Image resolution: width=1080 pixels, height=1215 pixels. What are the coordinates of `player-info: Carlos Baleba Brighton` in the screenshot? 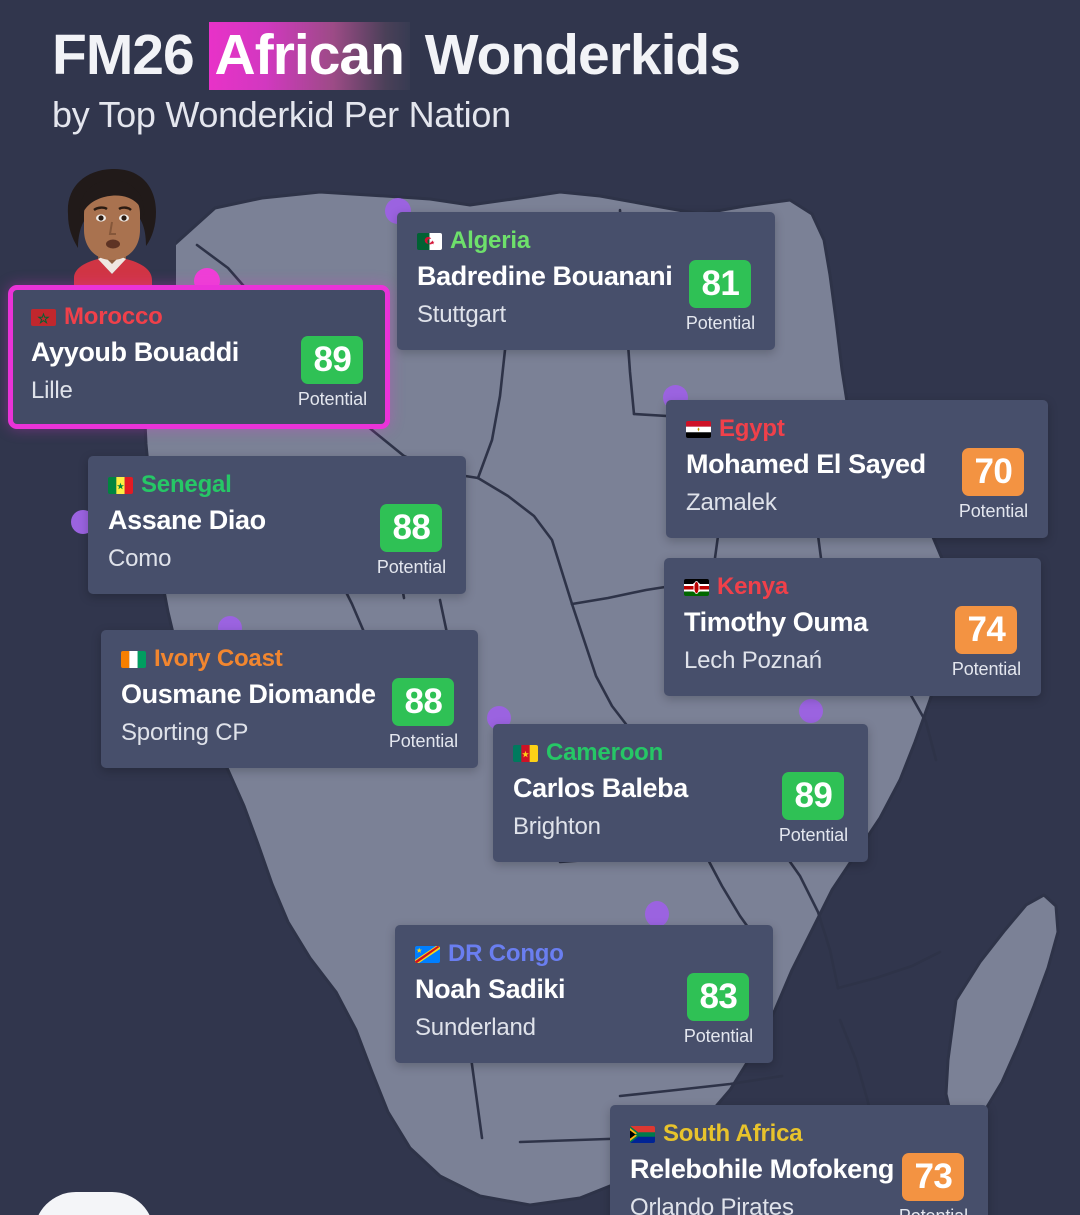 It's located at (618, 806).